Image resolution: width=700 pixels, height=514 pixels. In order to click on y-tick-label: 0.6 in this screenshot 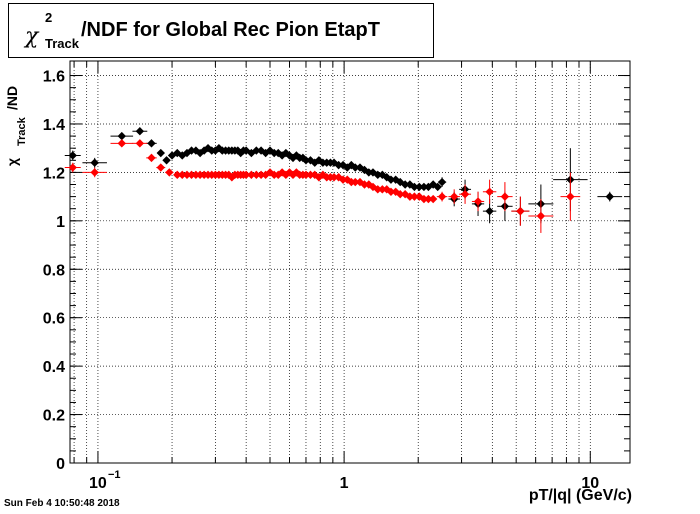, I will do `click(54, 319)`.